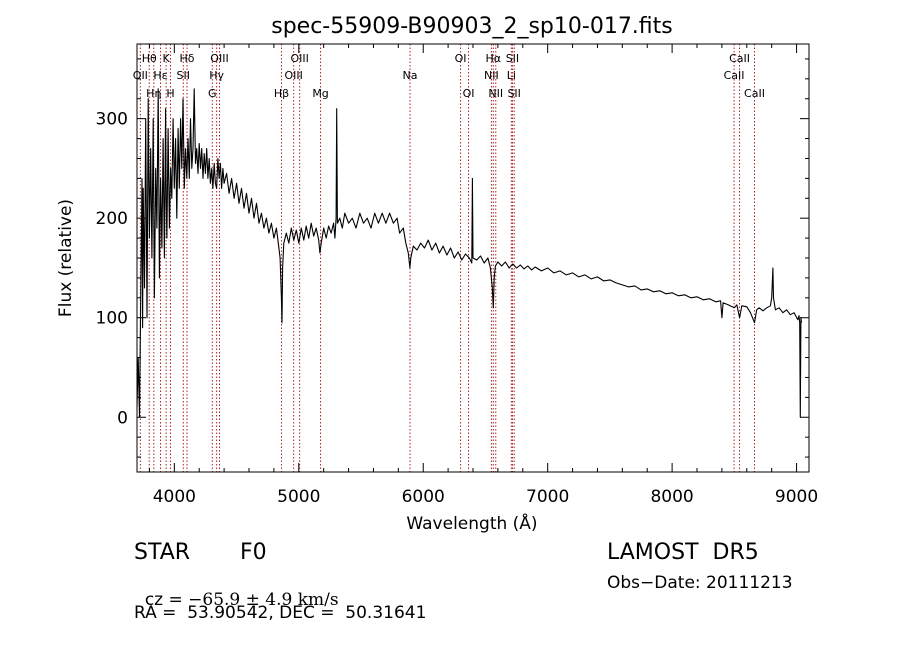 The image size is (900, 649). Describe the element at coordinates (671, 497) in the screenshot. I see `x-tick-label: 8000` at that location.